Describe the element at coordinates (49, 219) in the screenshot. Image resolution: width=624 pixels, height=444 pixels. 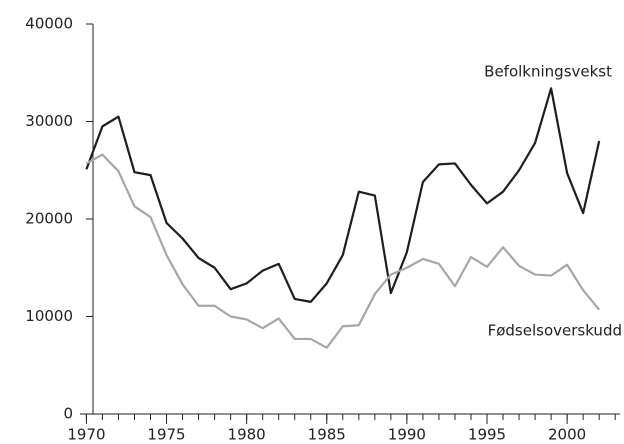
I see `y-tick-label: 20000` at that location.